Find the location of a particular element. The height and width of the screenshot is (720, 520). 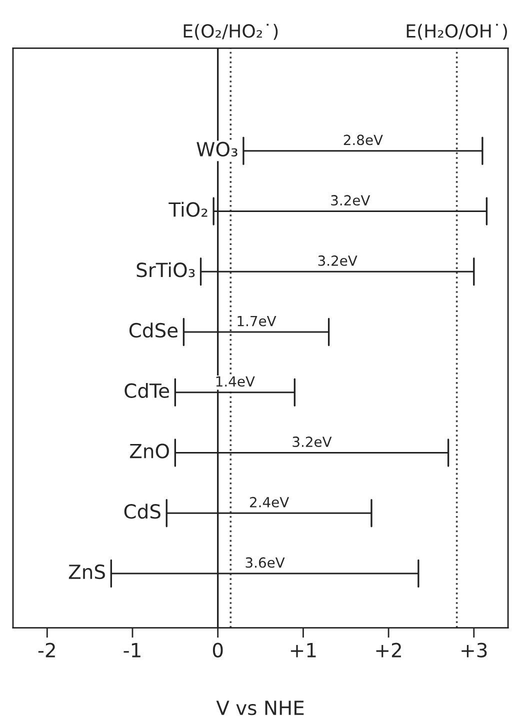

y-tick-label: CdTe is located at coordinates (147, 390).